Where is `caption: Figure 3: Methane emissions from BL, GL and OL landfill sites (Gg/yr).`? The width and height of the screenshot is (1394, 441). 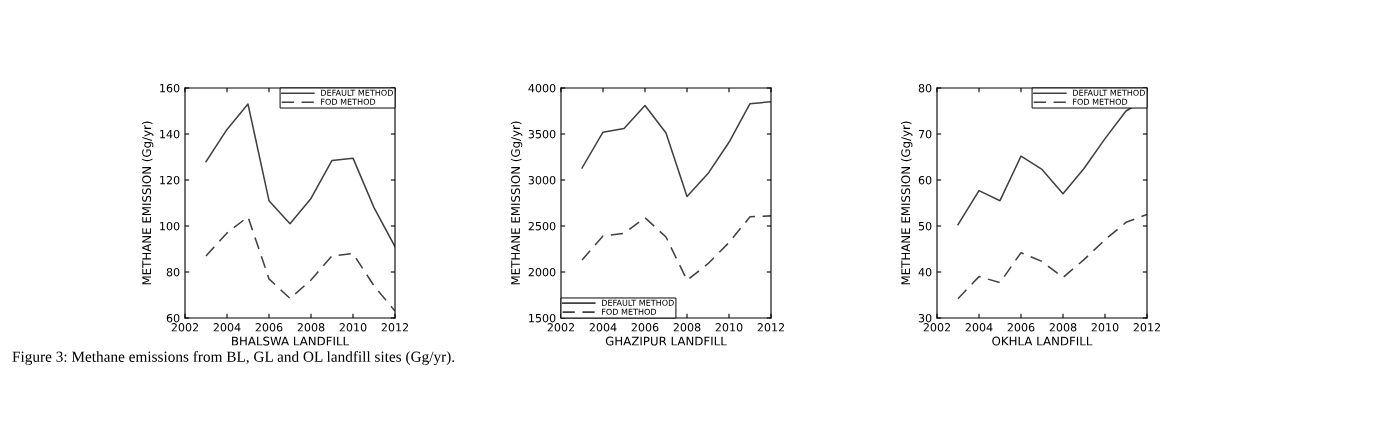
caption: Figure 3: Methane emissions from BL, GL and OL landfill sites (Gg/yr). is located at coordinates (233, 358).